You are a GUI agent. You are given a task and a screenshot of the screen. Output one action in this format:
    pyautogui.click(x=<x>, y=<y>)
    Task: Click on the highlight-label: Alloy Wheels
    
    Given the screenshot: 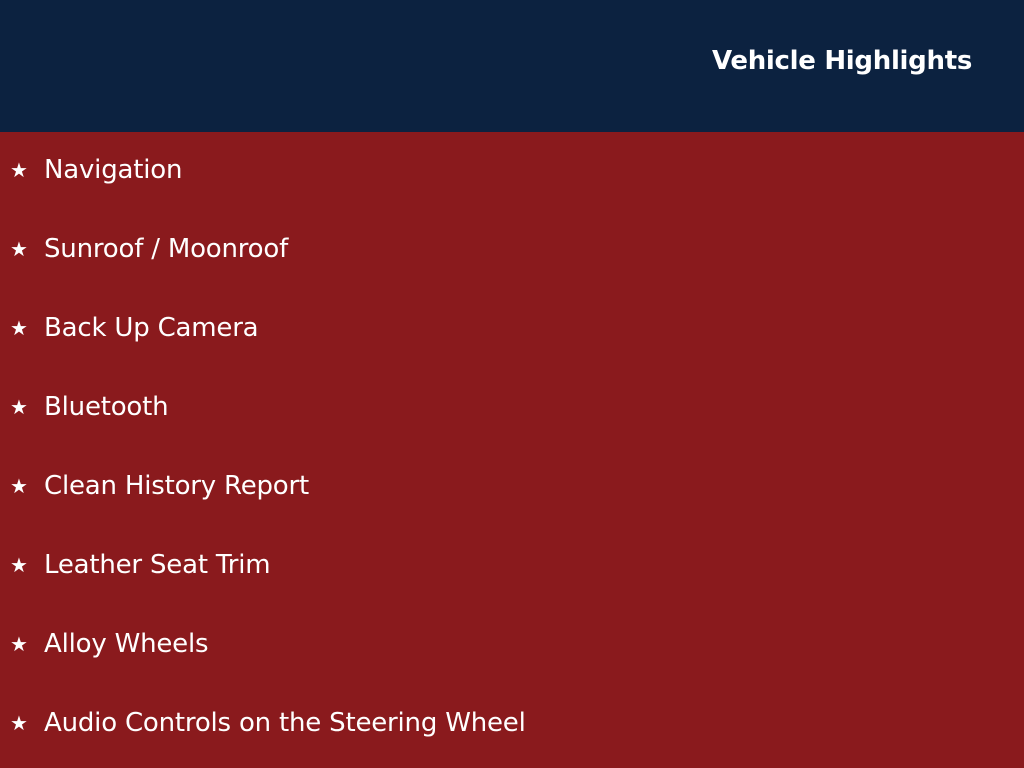 What is the action you would take?
    pyautogui.click(x=126, y=643)
    